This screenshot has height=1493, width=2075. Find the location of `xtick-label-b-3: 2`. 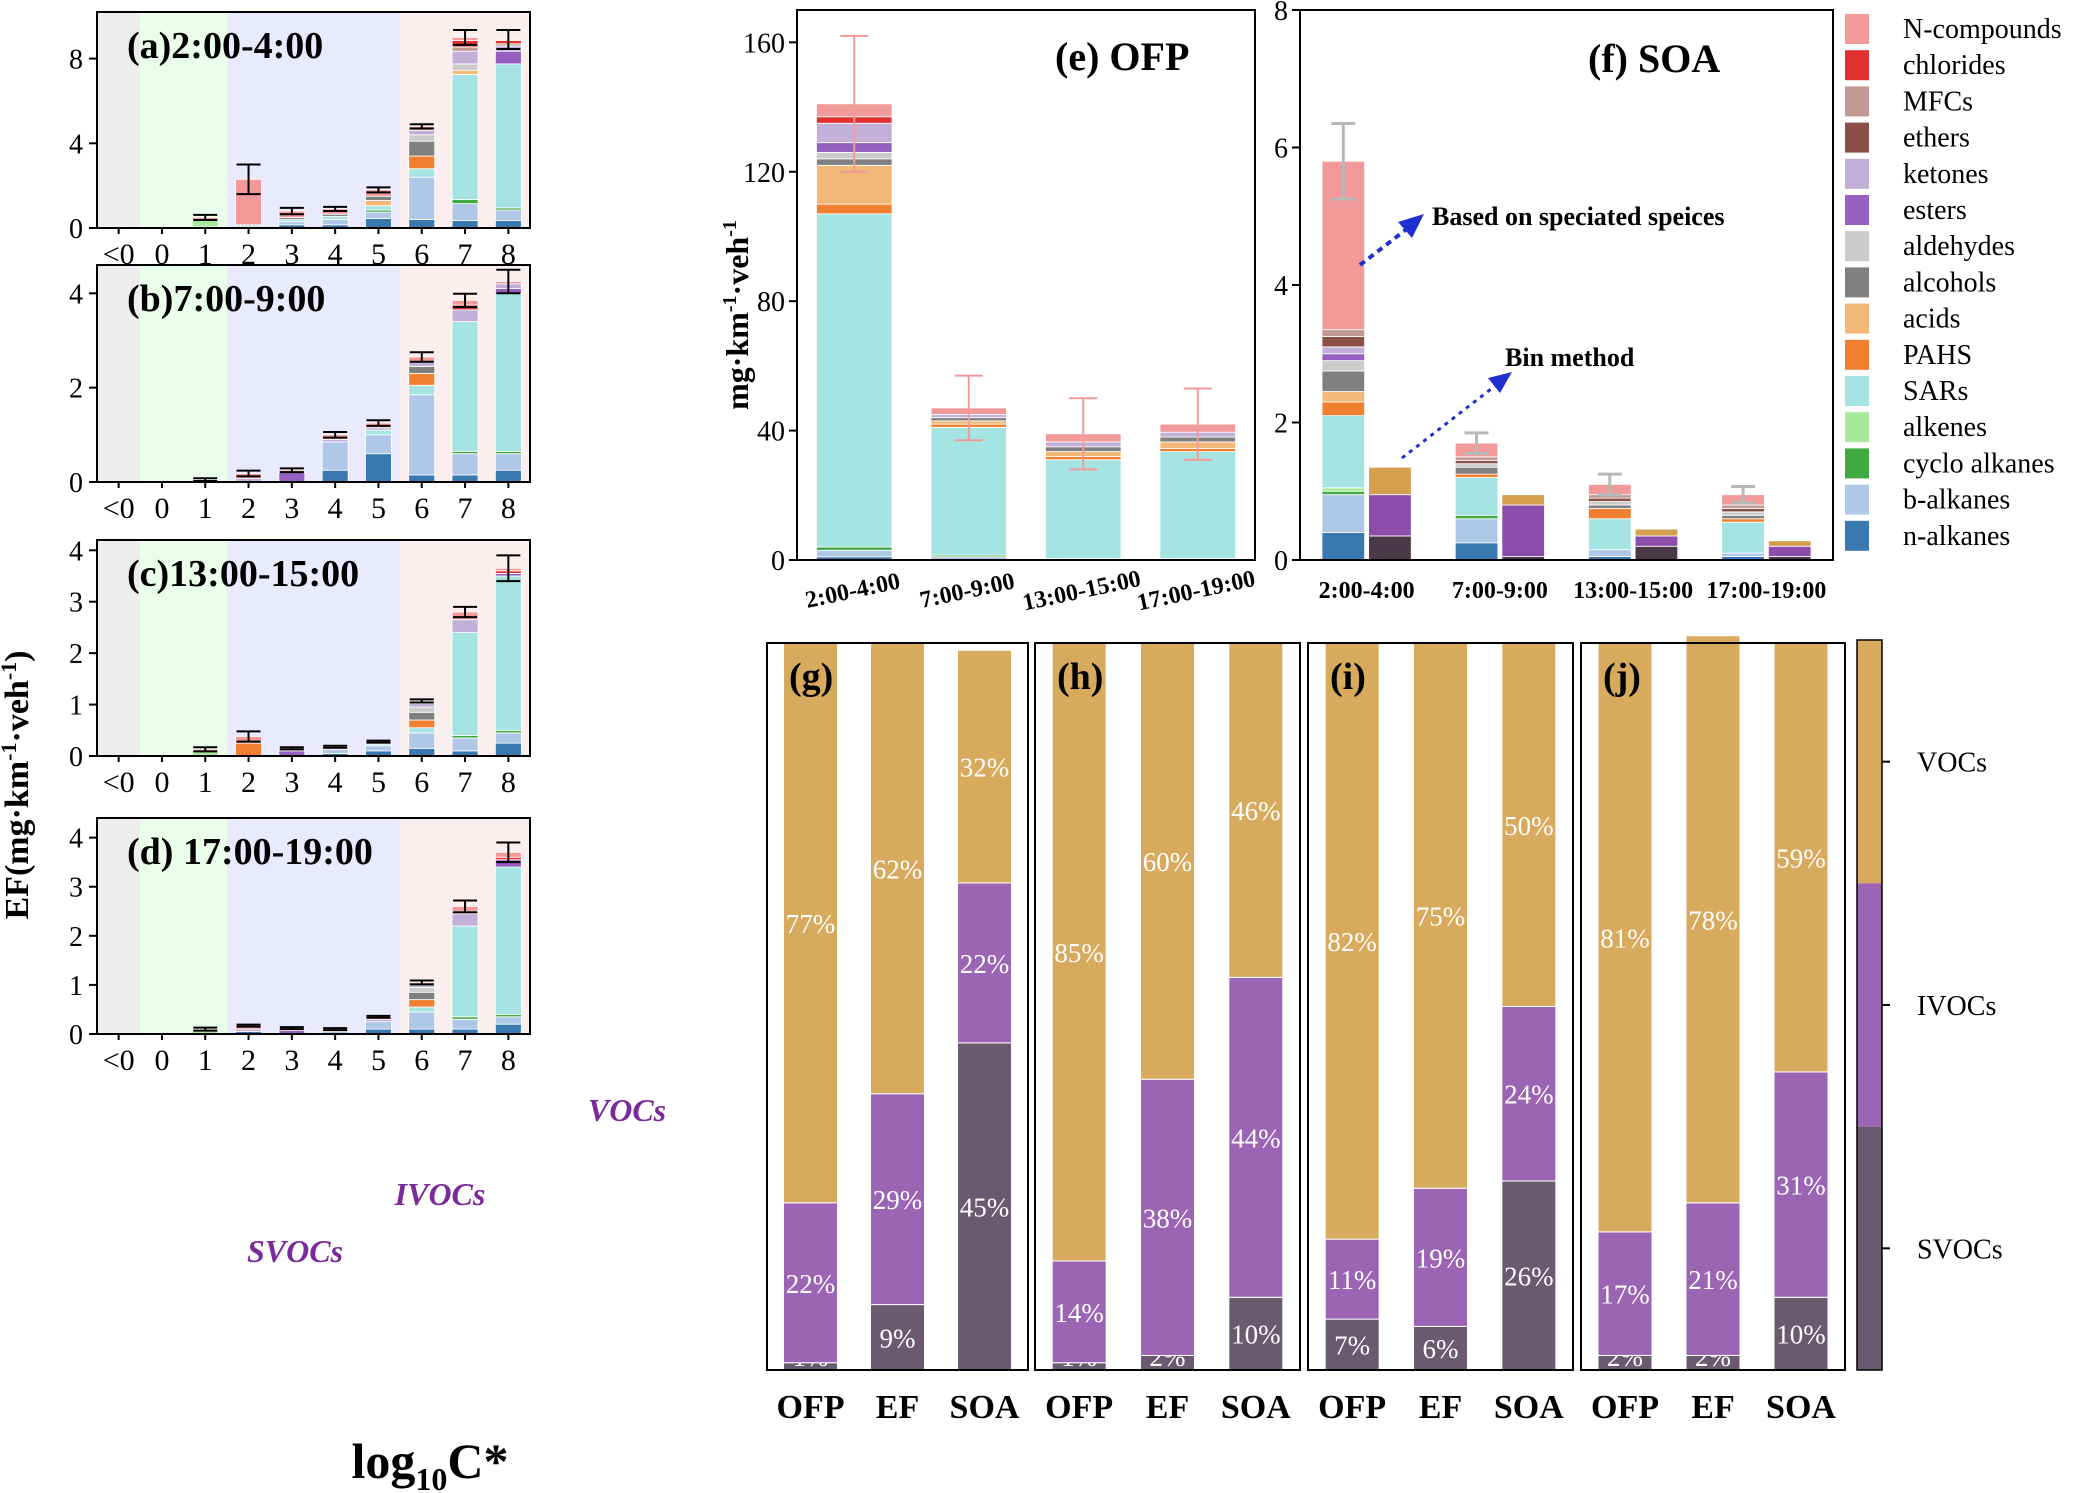

xtick-label-b-3: 2 is located at coordinates (248, 508).